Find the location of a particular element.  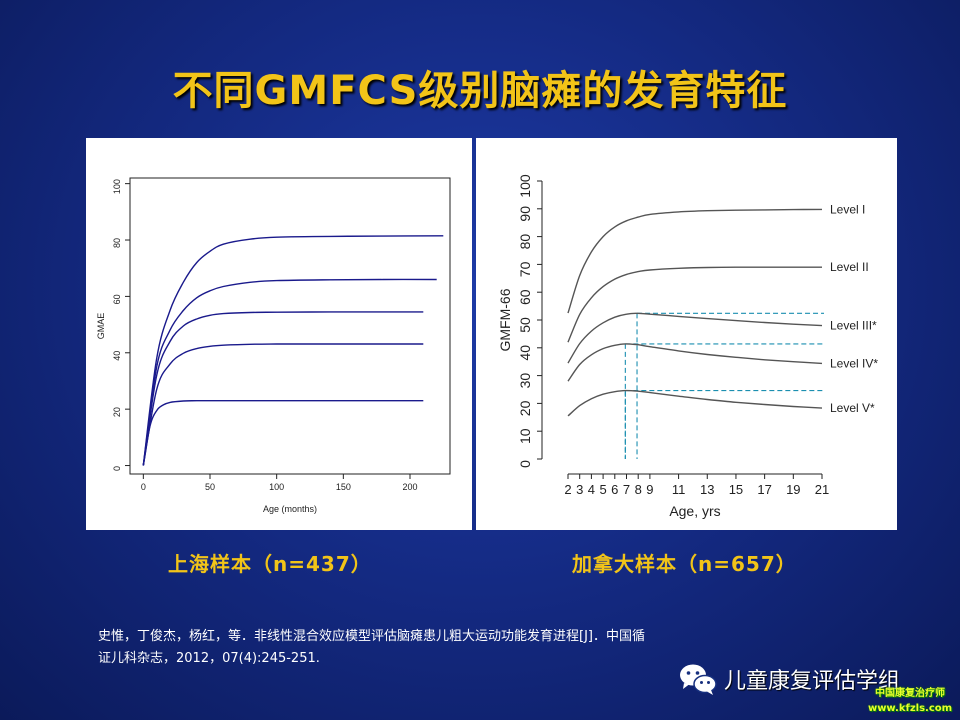

series-label-level-3: Level III* is located at coordinates (853, 326).